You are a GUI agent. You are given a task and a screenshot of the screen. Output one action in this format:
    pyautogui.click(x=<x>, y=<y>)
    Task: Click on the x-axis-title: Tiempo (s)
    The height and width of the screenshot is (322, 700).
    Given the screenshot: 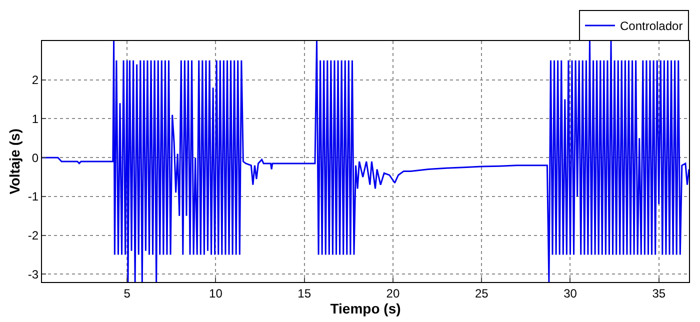 What is the action you would take?
    pyautogui.click(x=365, y=308)
    